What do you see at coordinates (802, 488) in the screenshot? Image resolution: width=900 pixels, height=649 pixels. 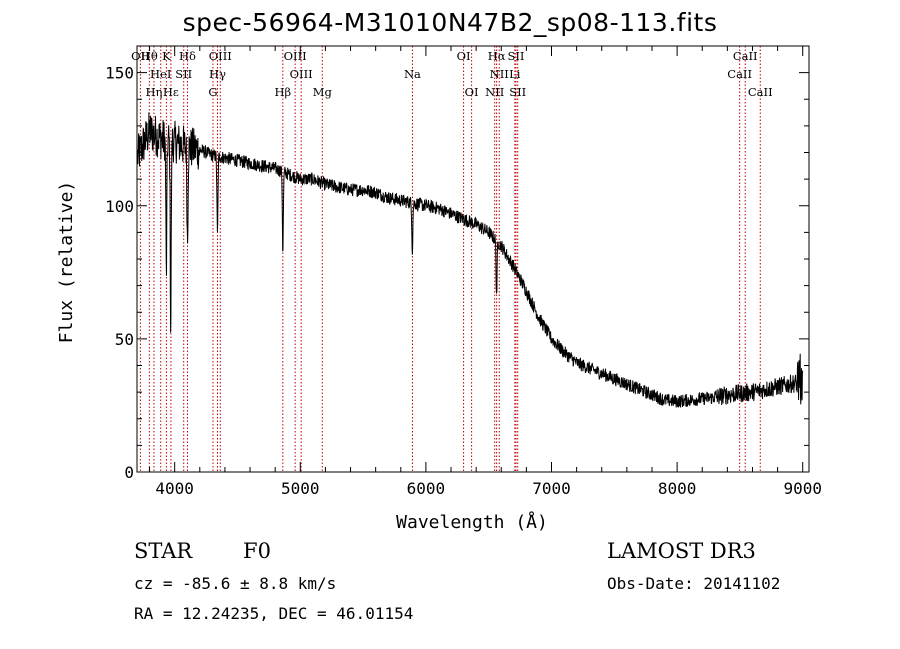 I see `x-tick-label: 9000` at bounding box center [802, 488].